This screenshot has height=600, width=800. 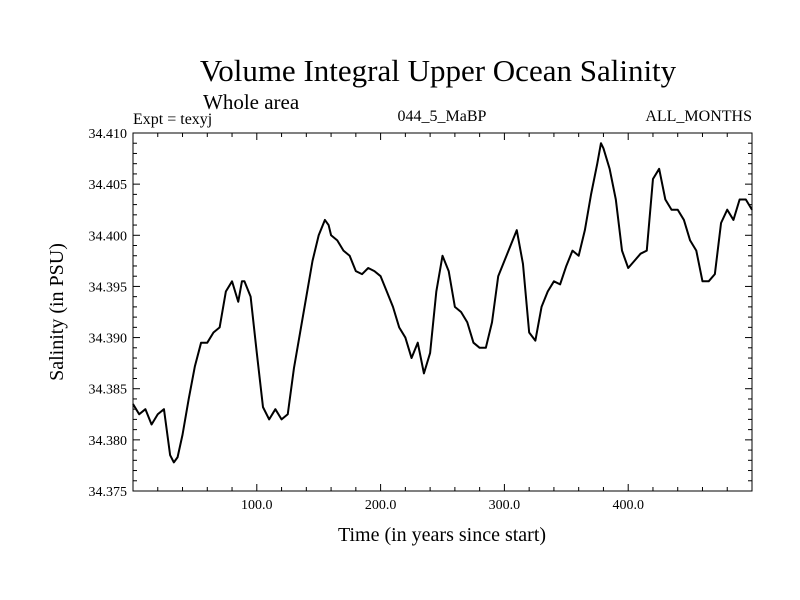 I want to click on x-tick-label: 100.0, so click(x=257, y=505).